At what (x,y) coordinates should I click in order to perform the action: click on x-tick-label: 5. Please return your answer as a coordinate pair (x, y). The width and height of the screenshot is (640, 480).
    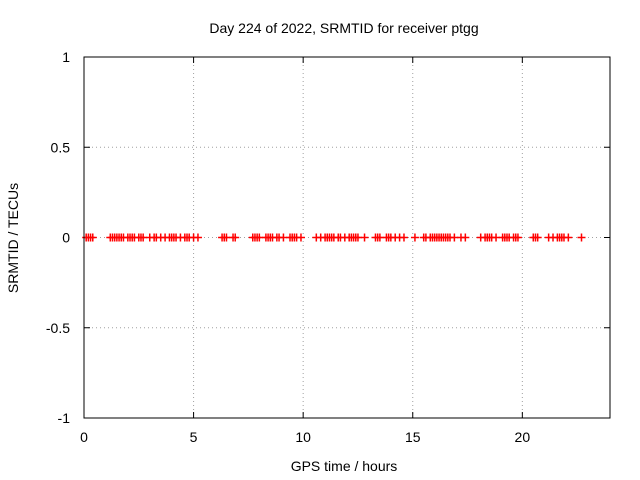
    Looking at the image, I should click on (194, 437).